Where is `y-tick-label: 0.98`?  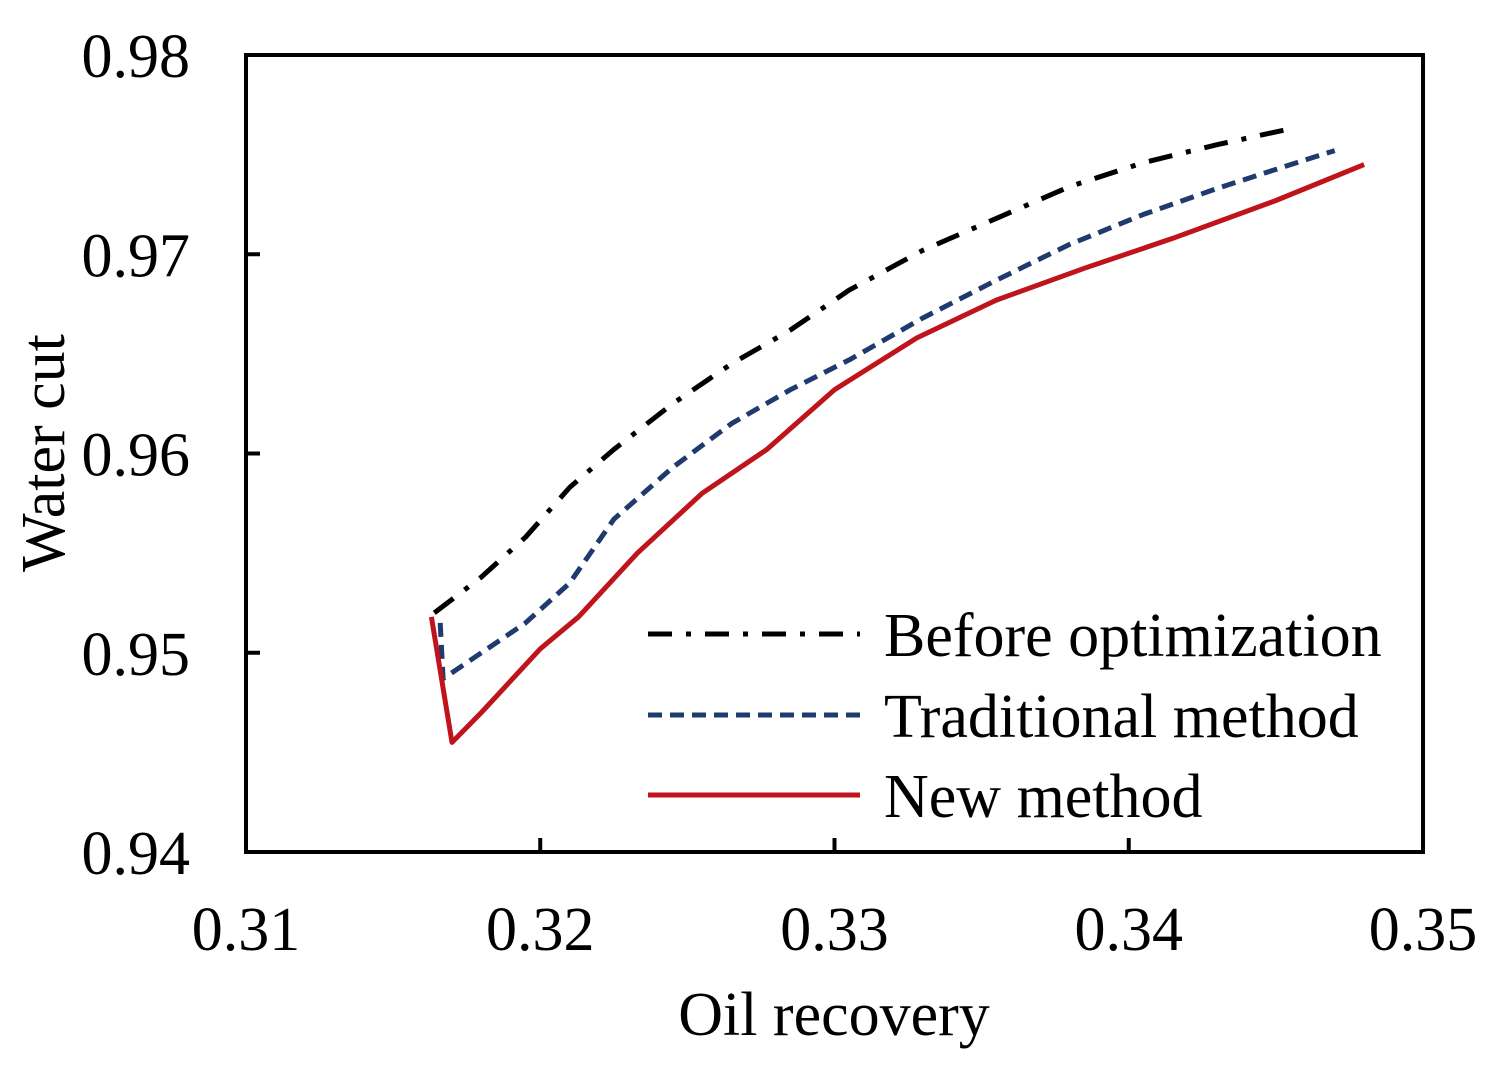
y-tick-label: 0.98 is located at coordinates (136, 57).